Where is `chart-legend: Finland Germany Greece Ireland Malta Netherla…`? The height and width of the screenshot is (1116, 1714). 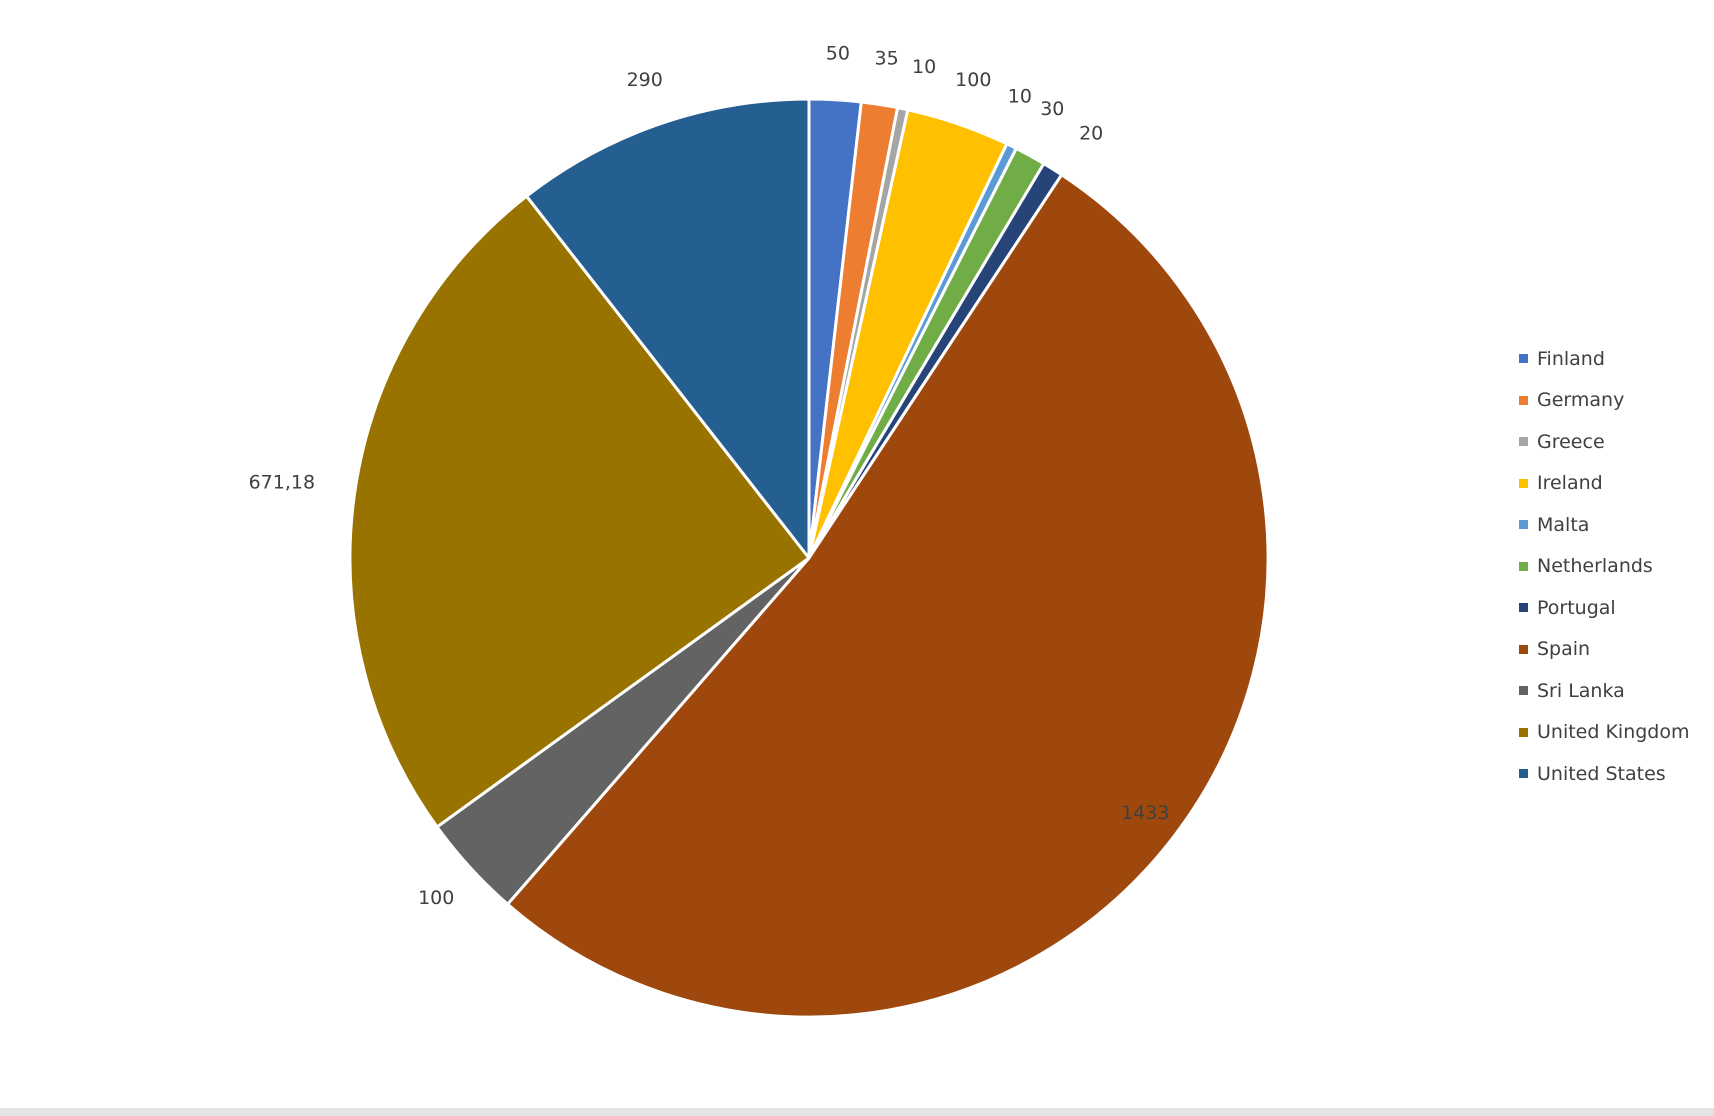 chart-legend: Finland Germany Greece Ireland Malta Netherla… is located at coordinates (1614, 566).